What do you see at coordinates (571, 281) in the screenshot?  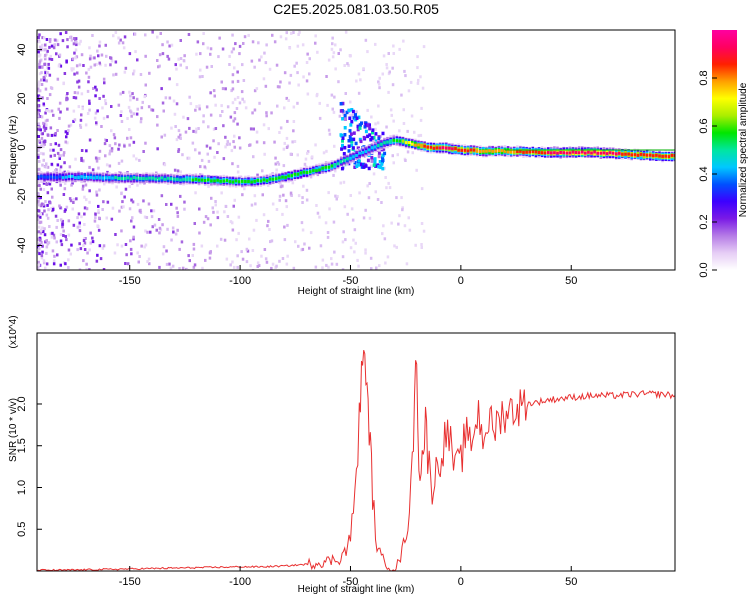 I see `x-tick-label: 50` at bounding box center [571, 281].